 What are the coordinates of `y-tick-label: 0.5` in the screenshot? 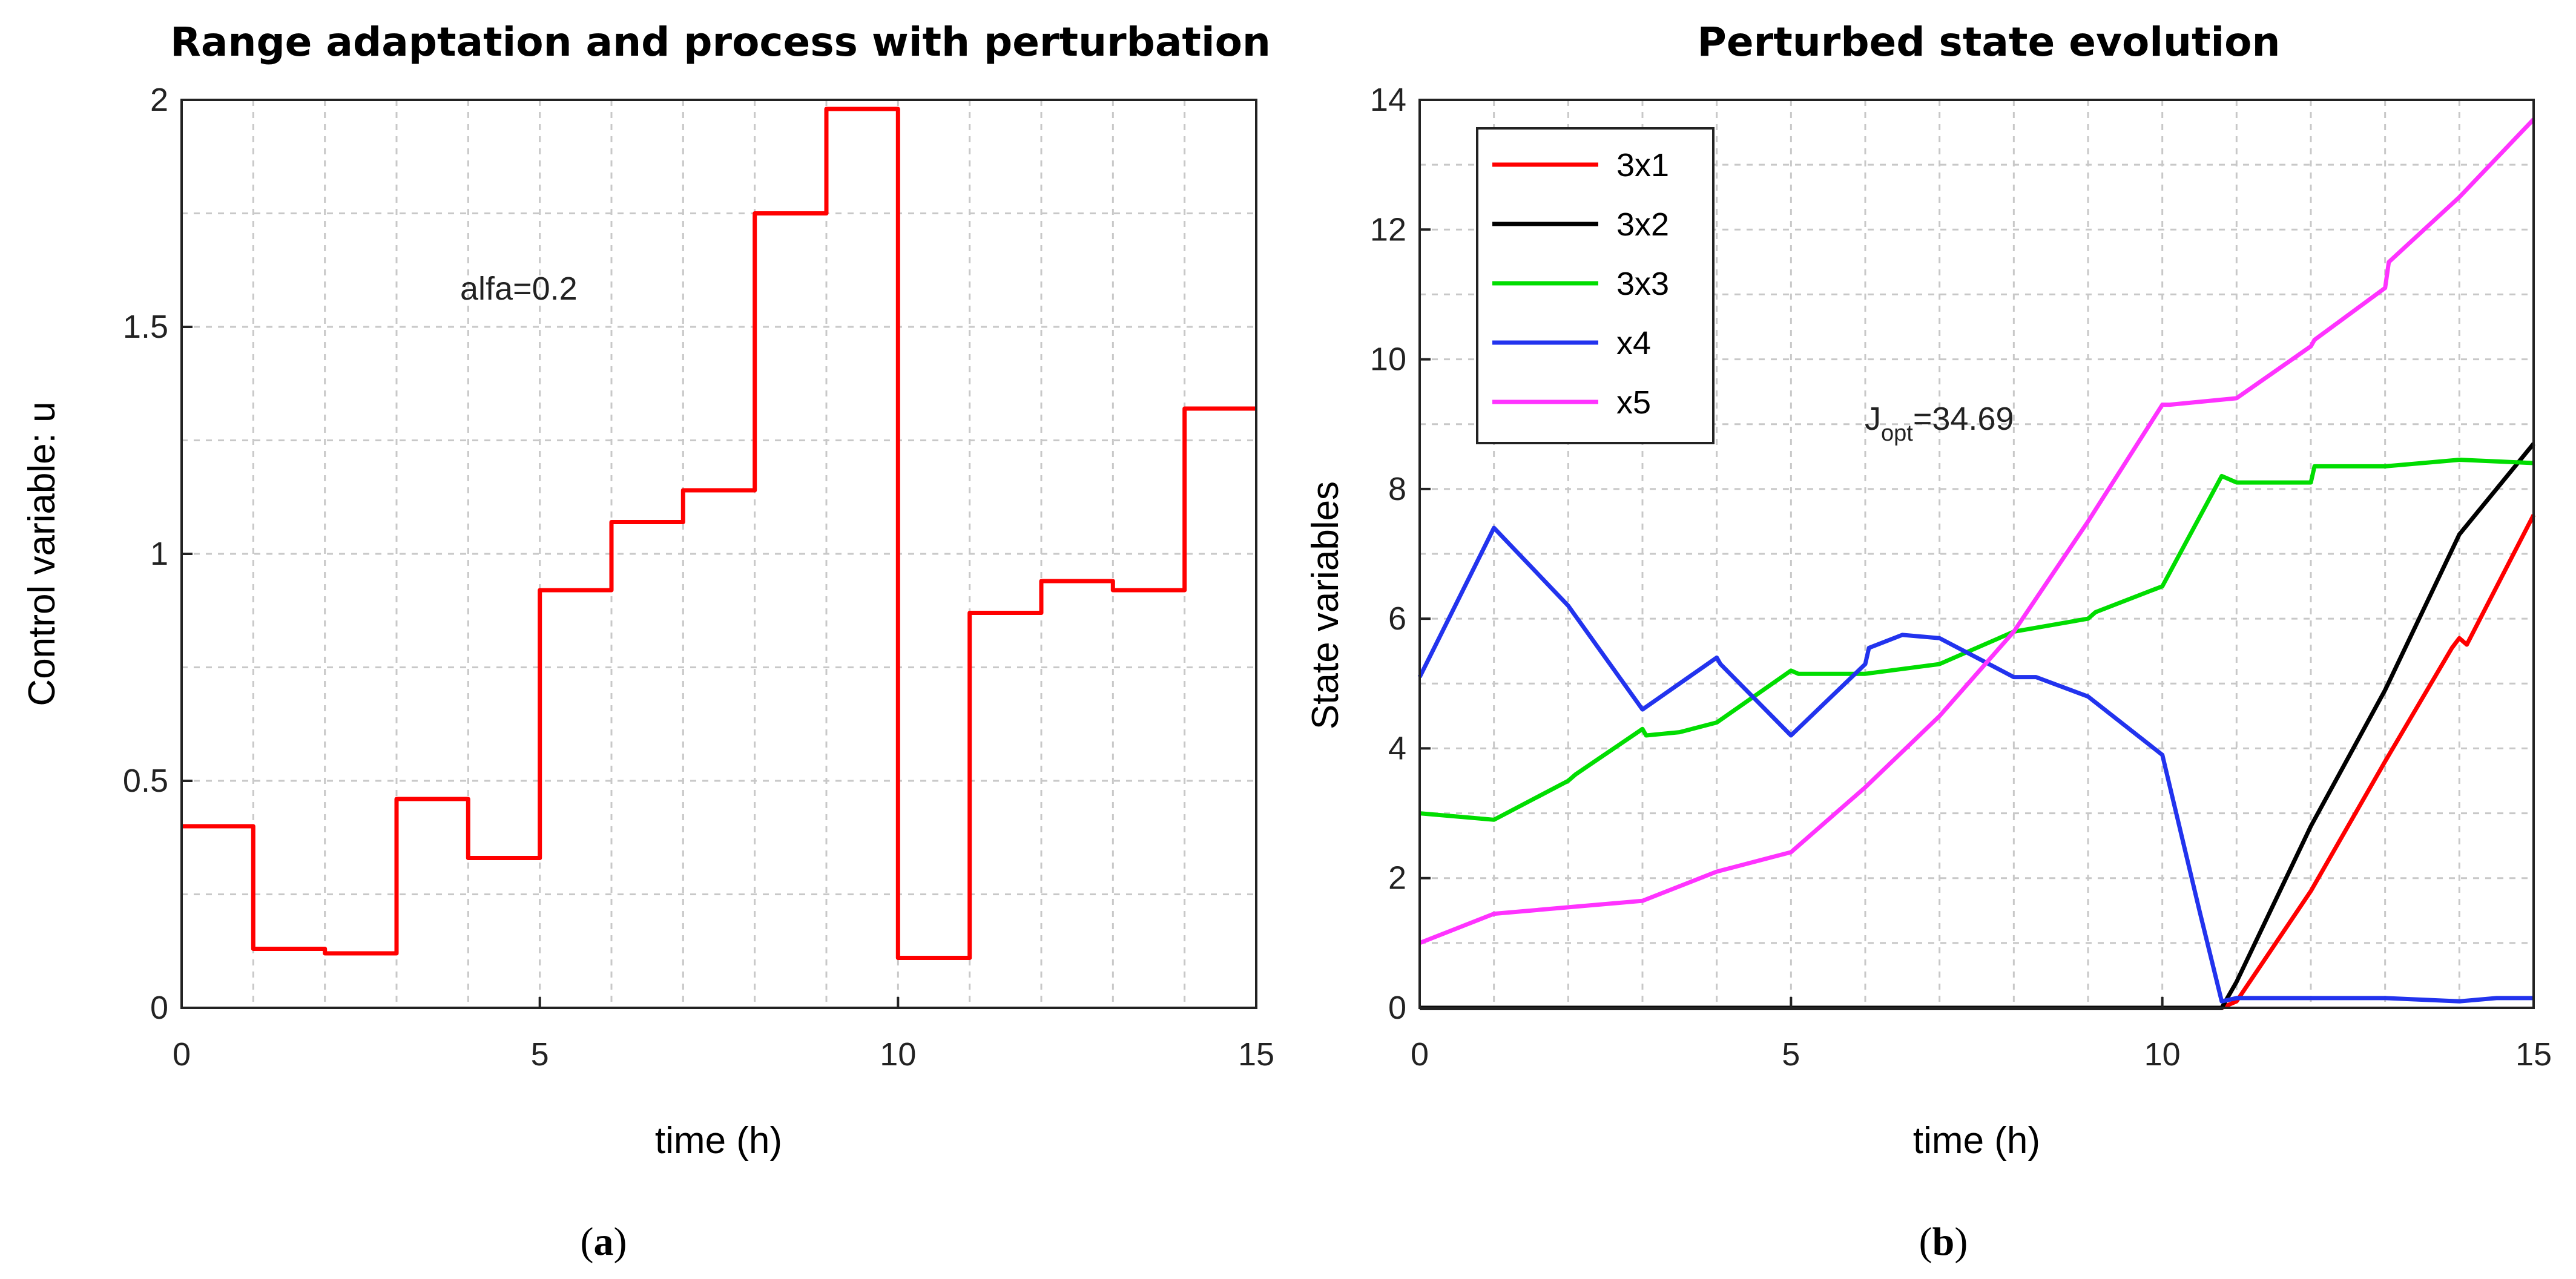 It's located at (145, 781).